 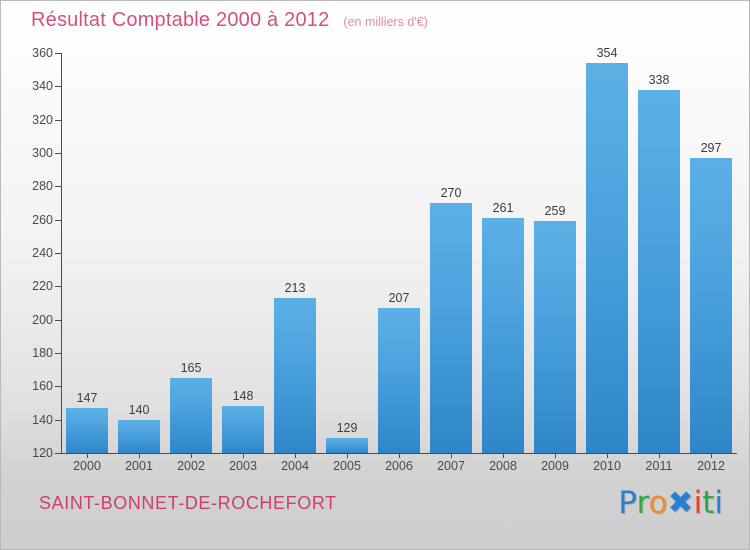 I want to click on proxiti-logo: Pro✖iti, so click(x=670, y=503).